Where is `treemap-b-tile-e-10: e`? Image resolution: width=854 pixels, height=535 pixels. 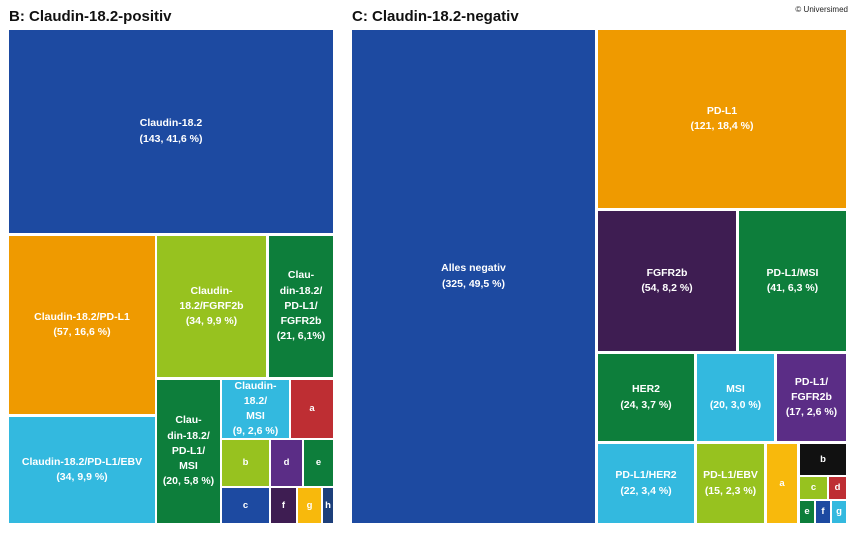 treemap-b-tile-e-10: e is located at coordinates (318, 463).